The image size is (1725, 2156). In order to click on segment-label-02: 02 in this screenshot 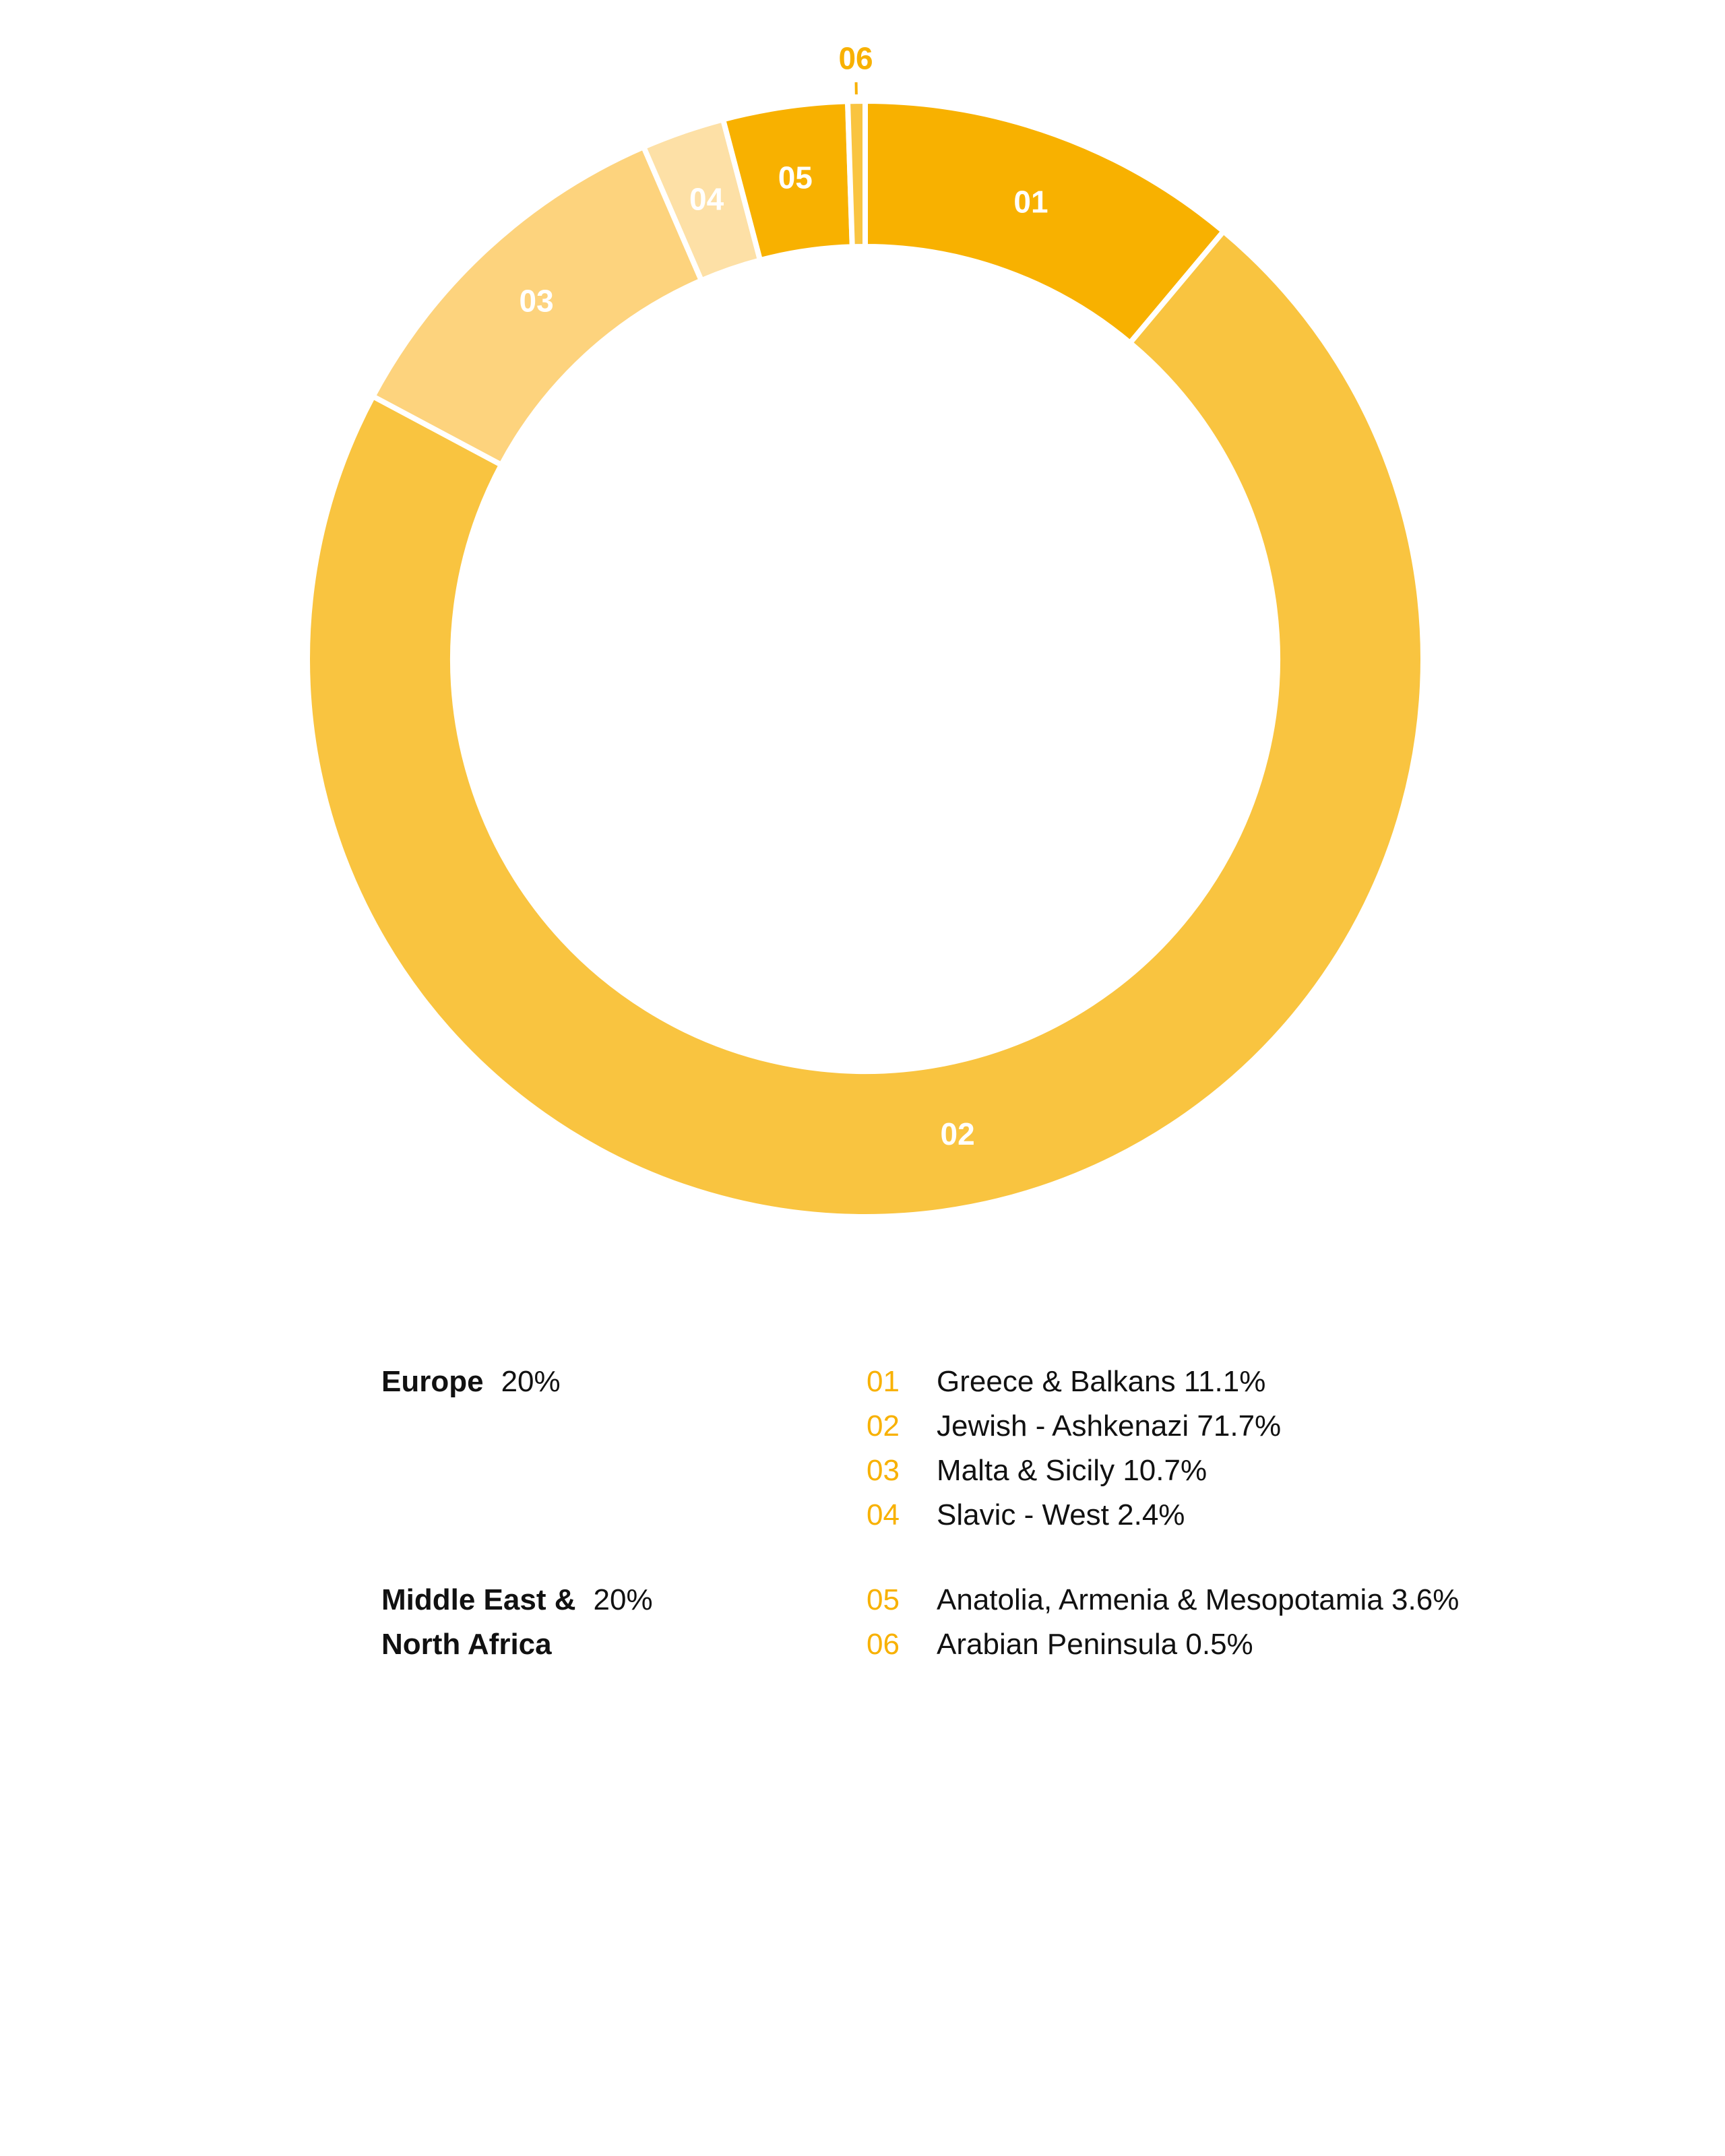, I will do `click(958, 1133)`.